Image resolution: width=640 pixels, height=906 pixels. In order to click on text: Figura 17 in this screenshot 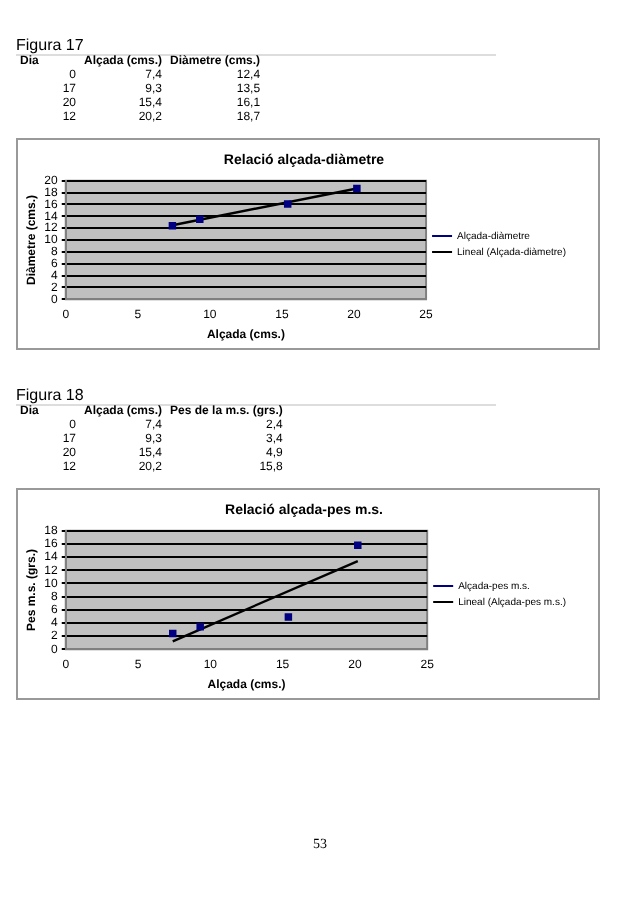, I will do `click(256, 46)`.